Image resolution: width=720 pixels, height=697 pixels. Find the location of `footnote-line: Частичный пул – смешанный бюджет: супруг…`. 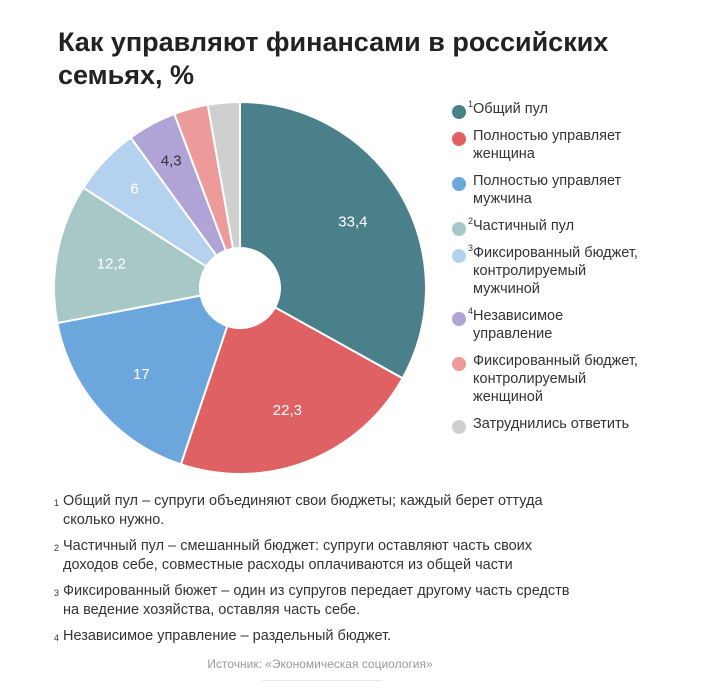

footnote-line: Частичный пул – смешанный бюджет: супруг… is located at coordinates (298, 546).